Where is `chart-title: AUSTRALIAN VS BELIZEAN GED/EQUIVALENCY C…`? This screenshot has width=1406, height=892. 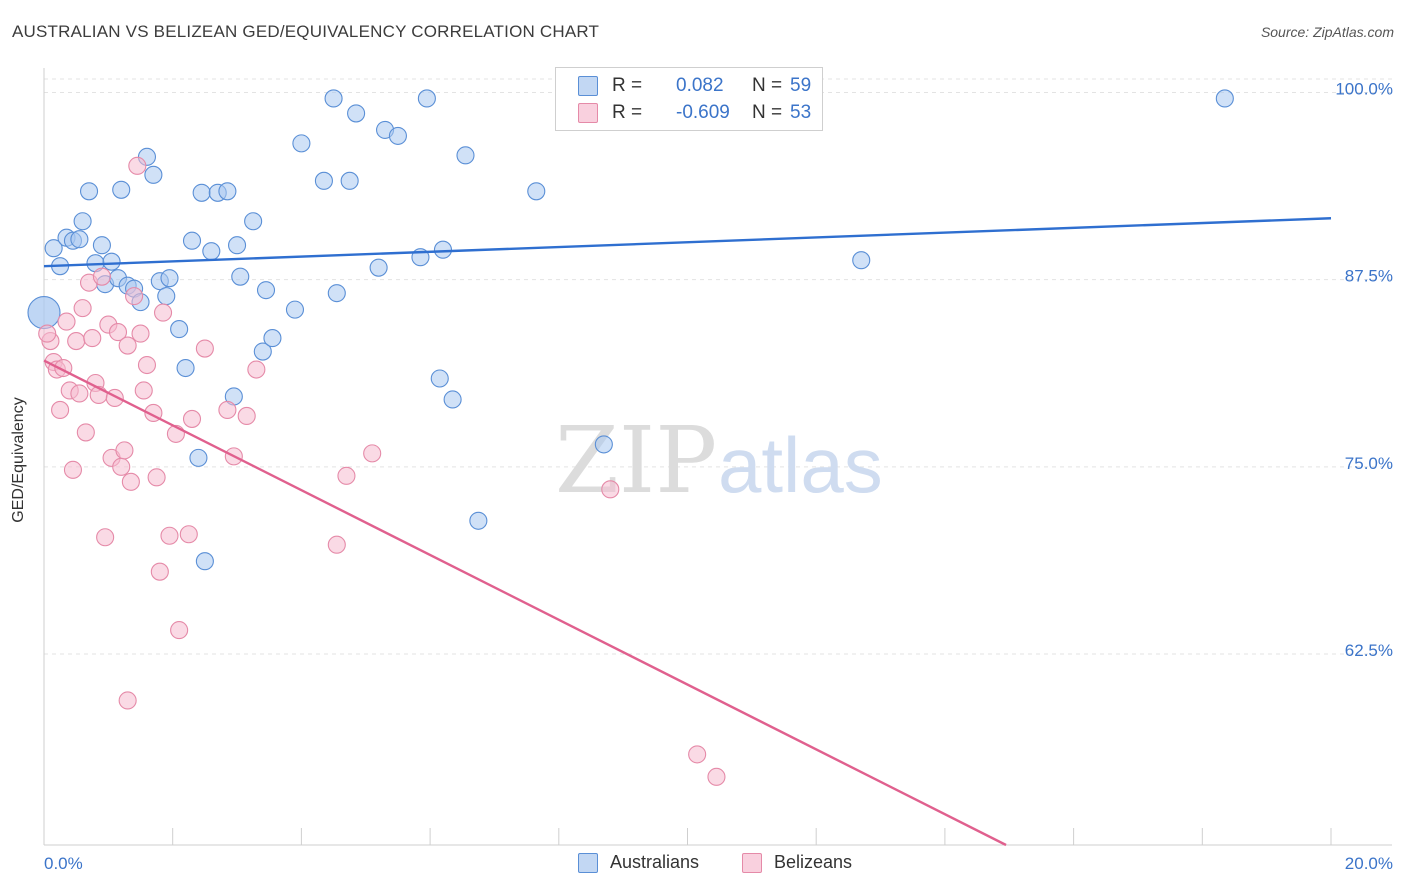 chart-title: AUSTRALIAN VS BELIZEAN GED/EQUIVALENCY C… is located at coordinates (306, 31).